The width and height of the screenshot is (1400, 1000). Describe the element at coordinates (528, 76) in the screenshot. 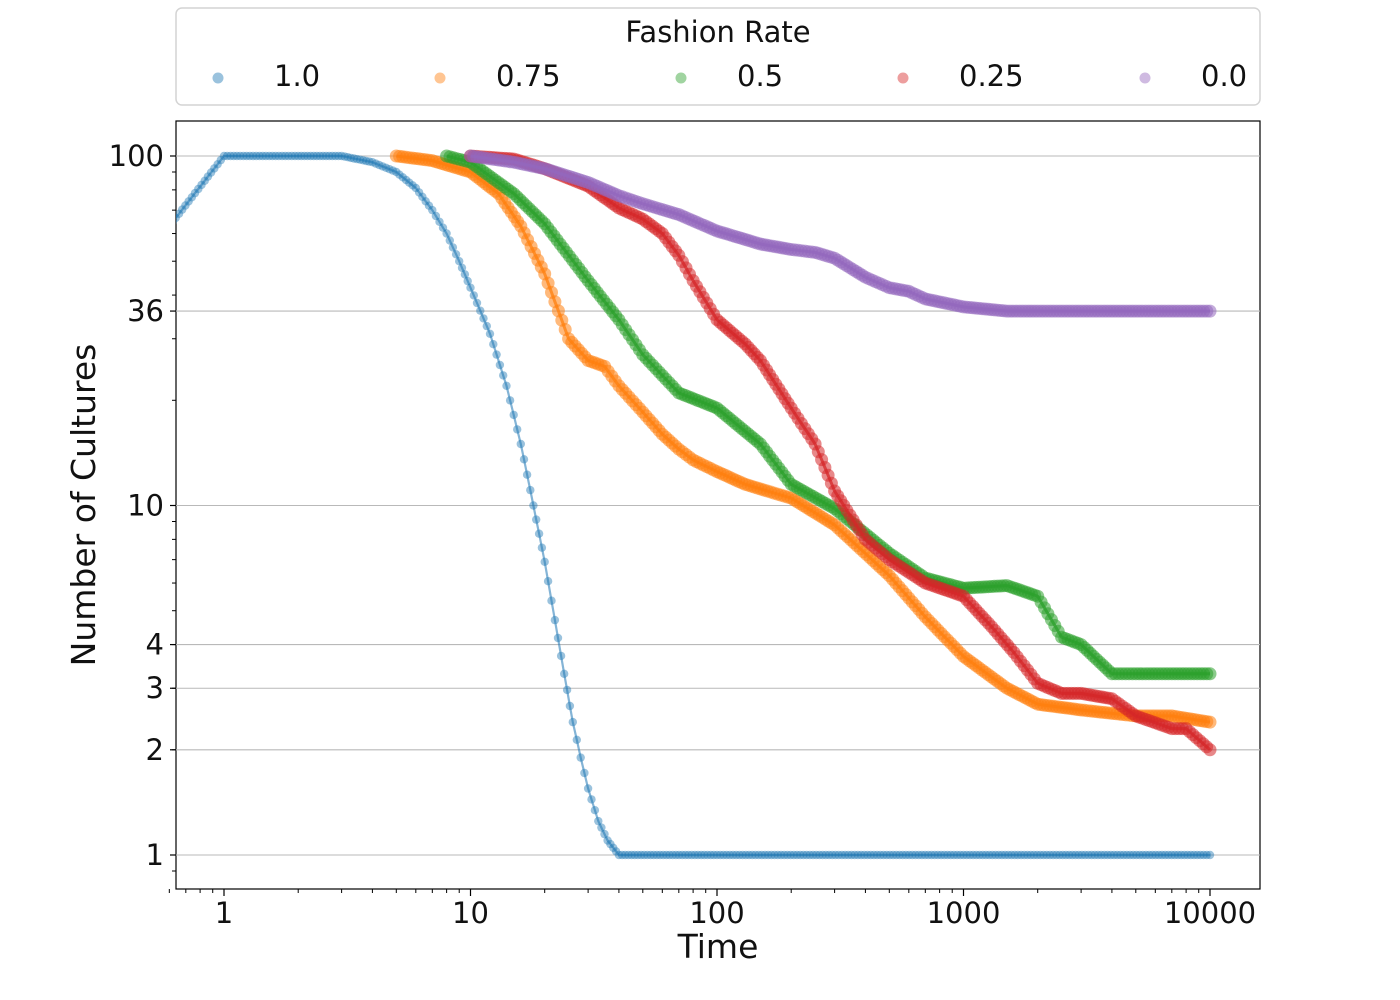

I see `legend-entry: 0.75` at that location.